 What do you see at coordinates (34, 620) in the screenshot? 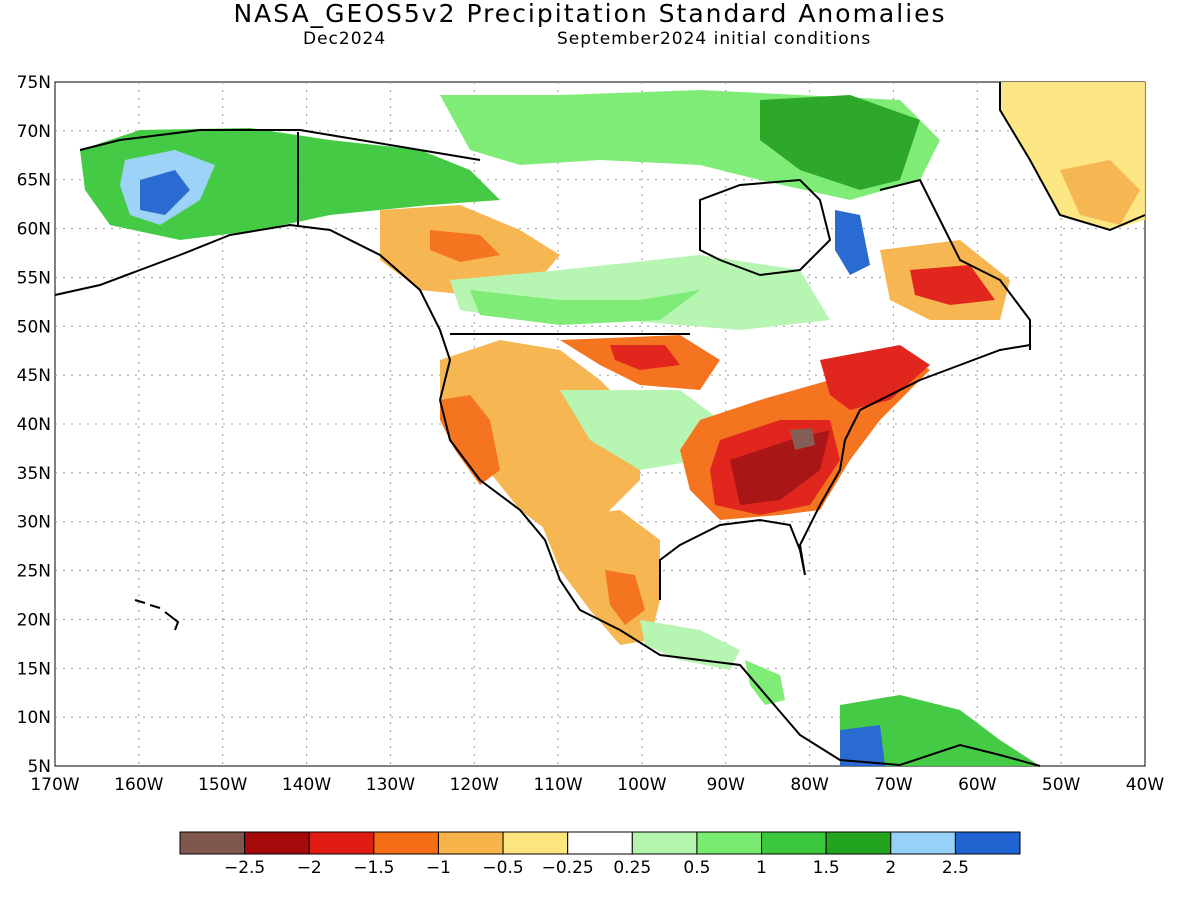
I see `lat-tick-label: 20N` at bounding box center [34, 620].